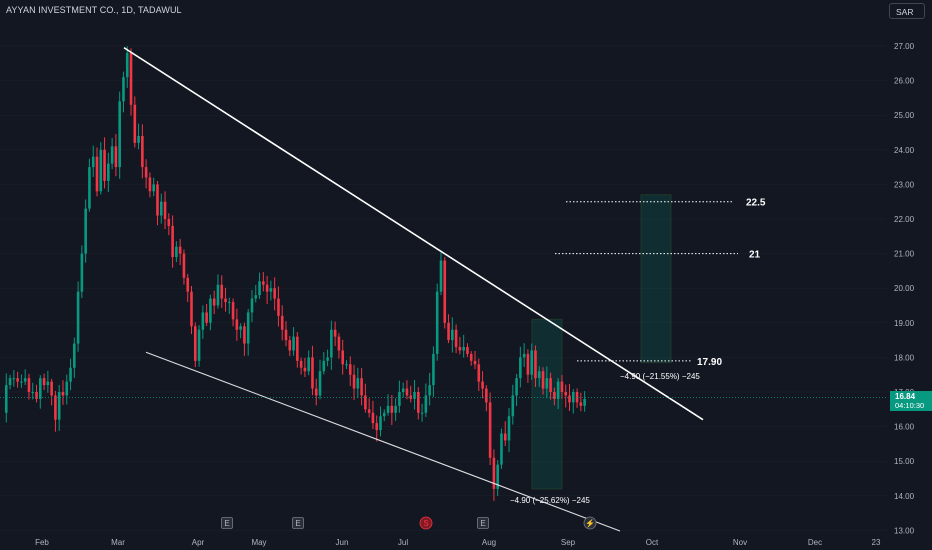 The height and width of the screenshot is (550, 932). Describe the element at coordinates (605, 350) in the screenshot. I see `measure-boxes: −4.90 (−25.62%) −245−4.90 (−21.55%) −245` at that location.